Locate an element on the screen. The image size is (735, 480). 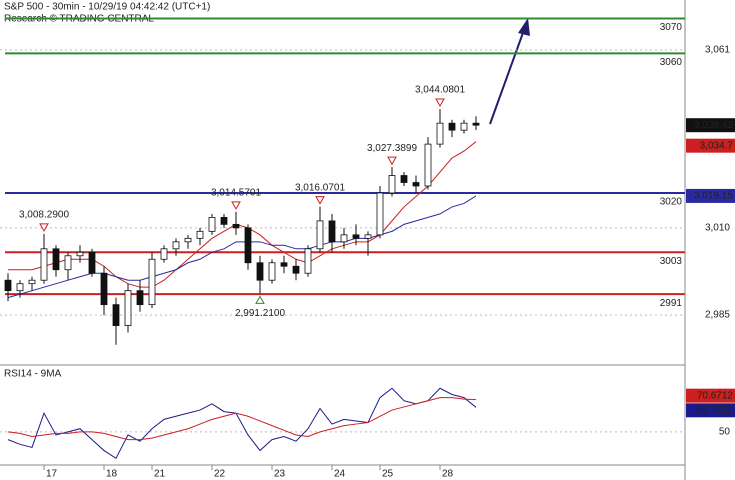
x-tick-label: 17 is located at coordinates (52, 474).